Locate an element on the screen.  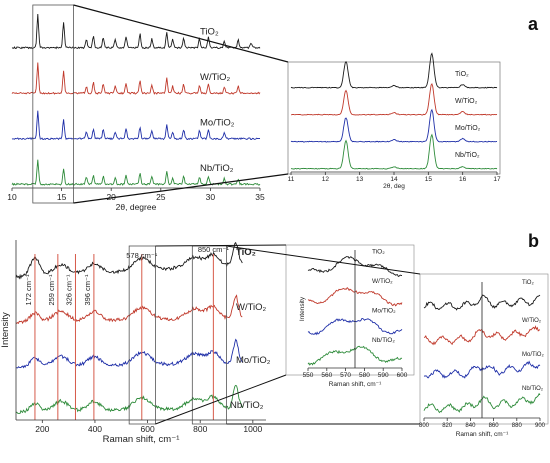
x-tick-label: 16 is located at coordinates (463, 179).